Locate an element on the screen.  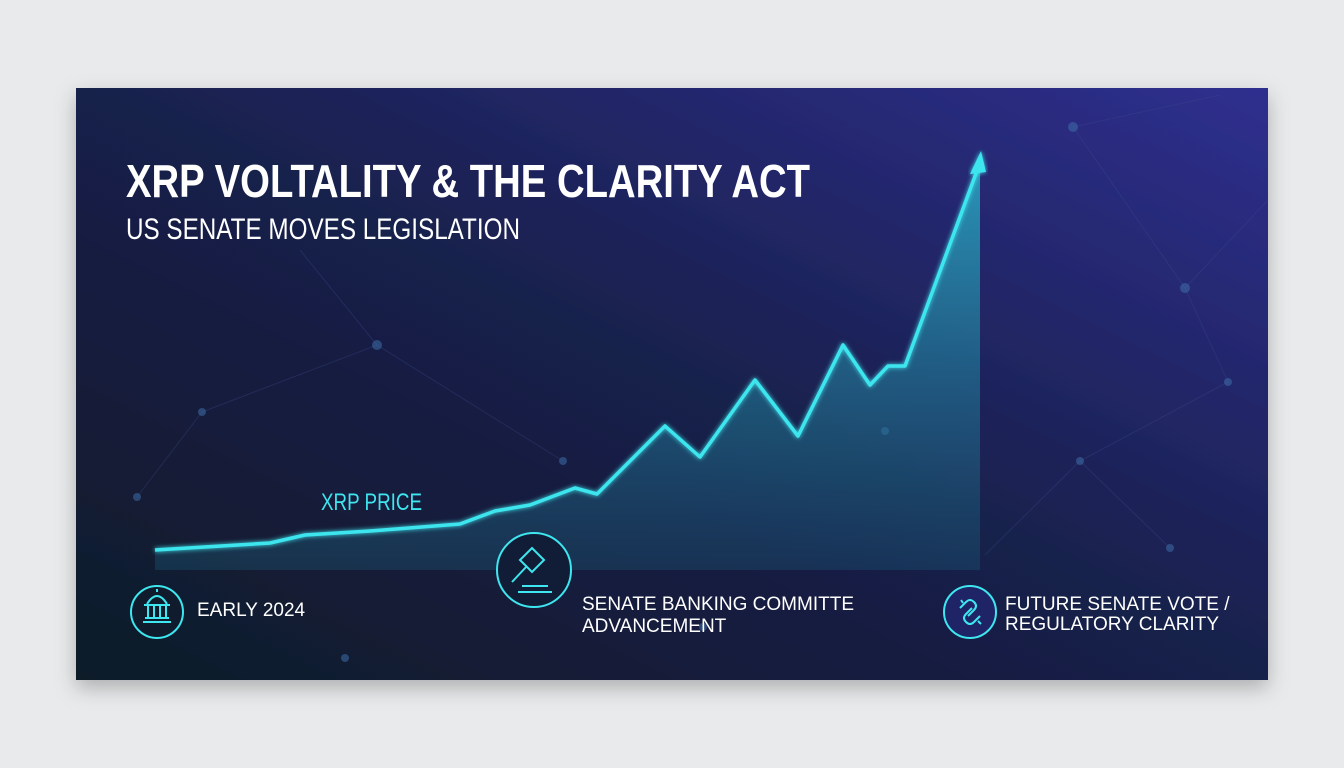
milestone-label: ADVANCEMENT is located at coordinates (654, 626).